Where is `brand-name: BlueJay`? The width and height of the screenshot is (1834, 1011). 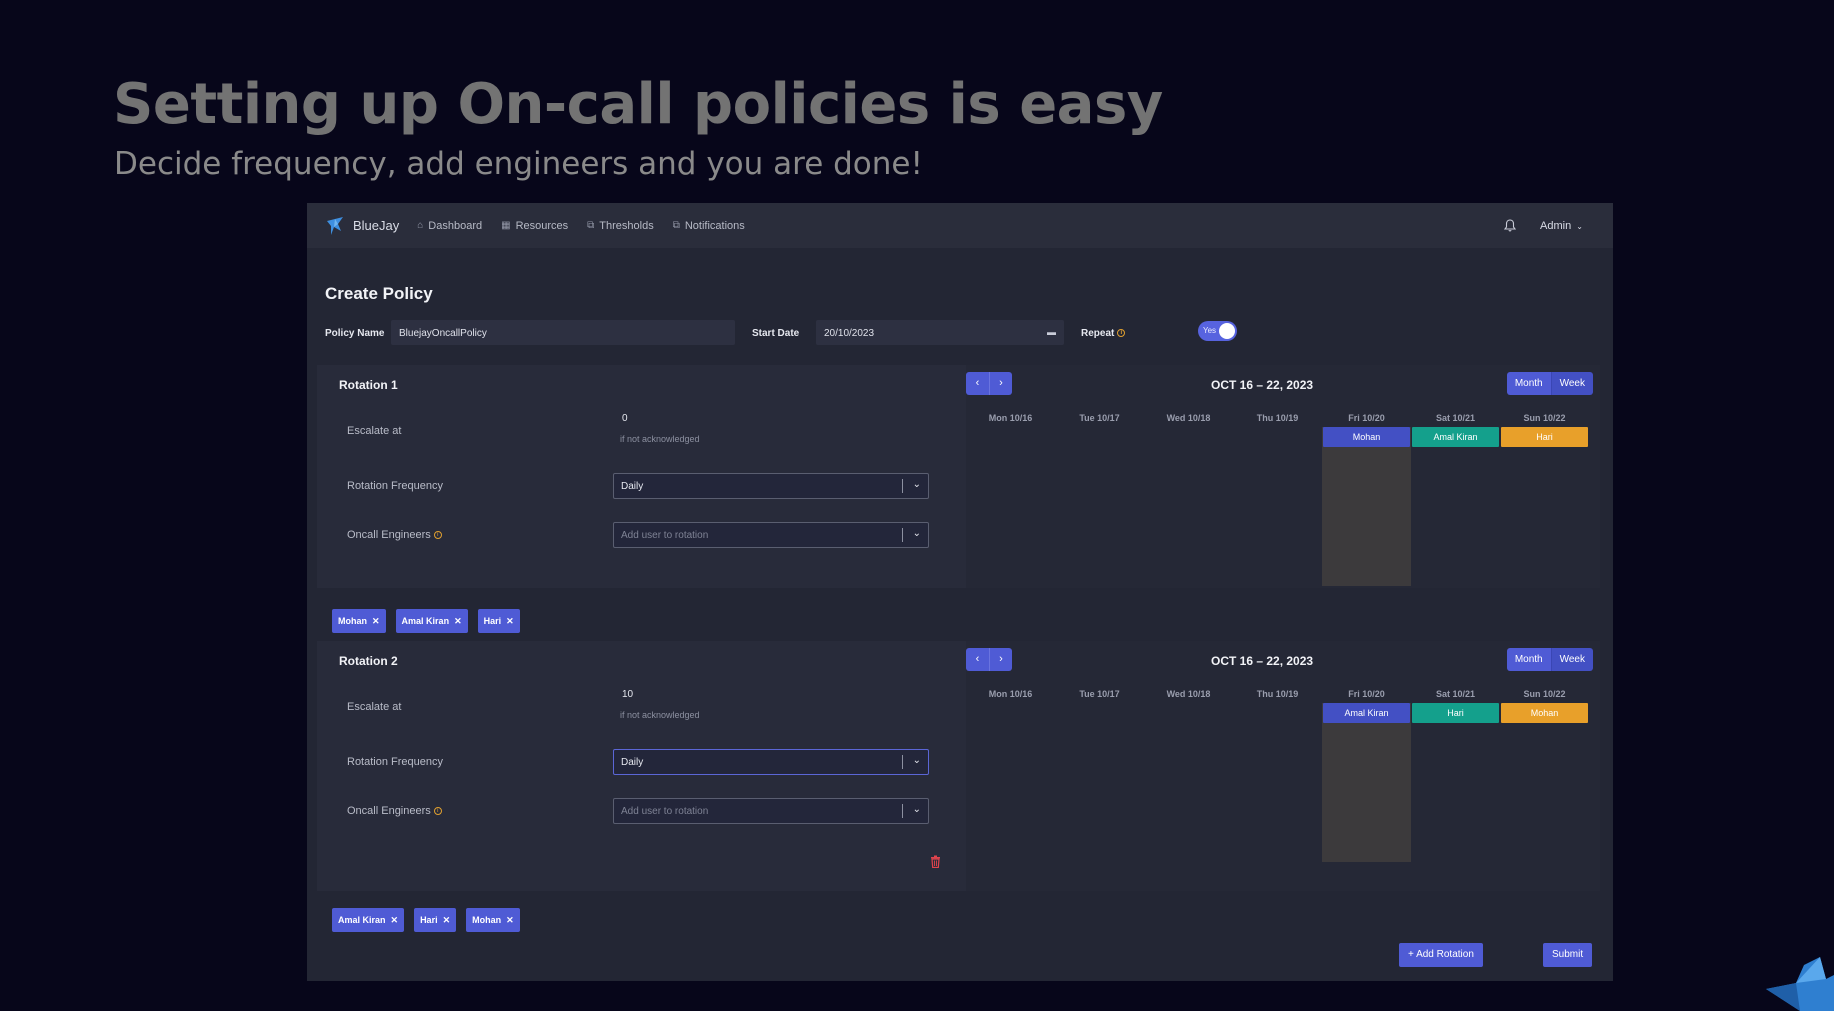
brand-name: BlueJay is located at coordinates (376, 225).